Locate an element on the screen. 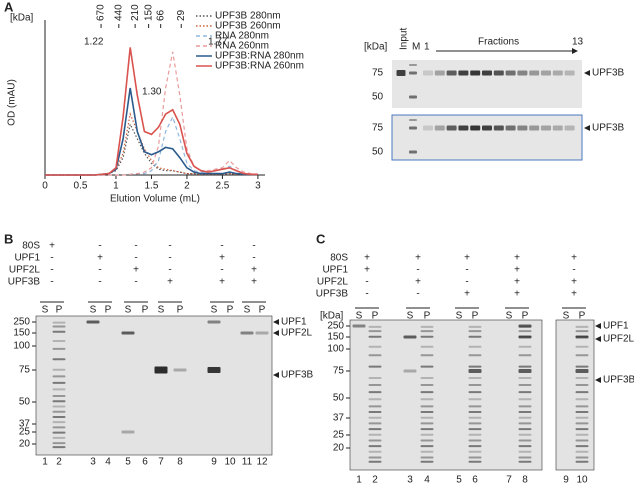 This screenshot has height=500, width=634. condition-label: UPF1 is located at coordinates (27, 258).